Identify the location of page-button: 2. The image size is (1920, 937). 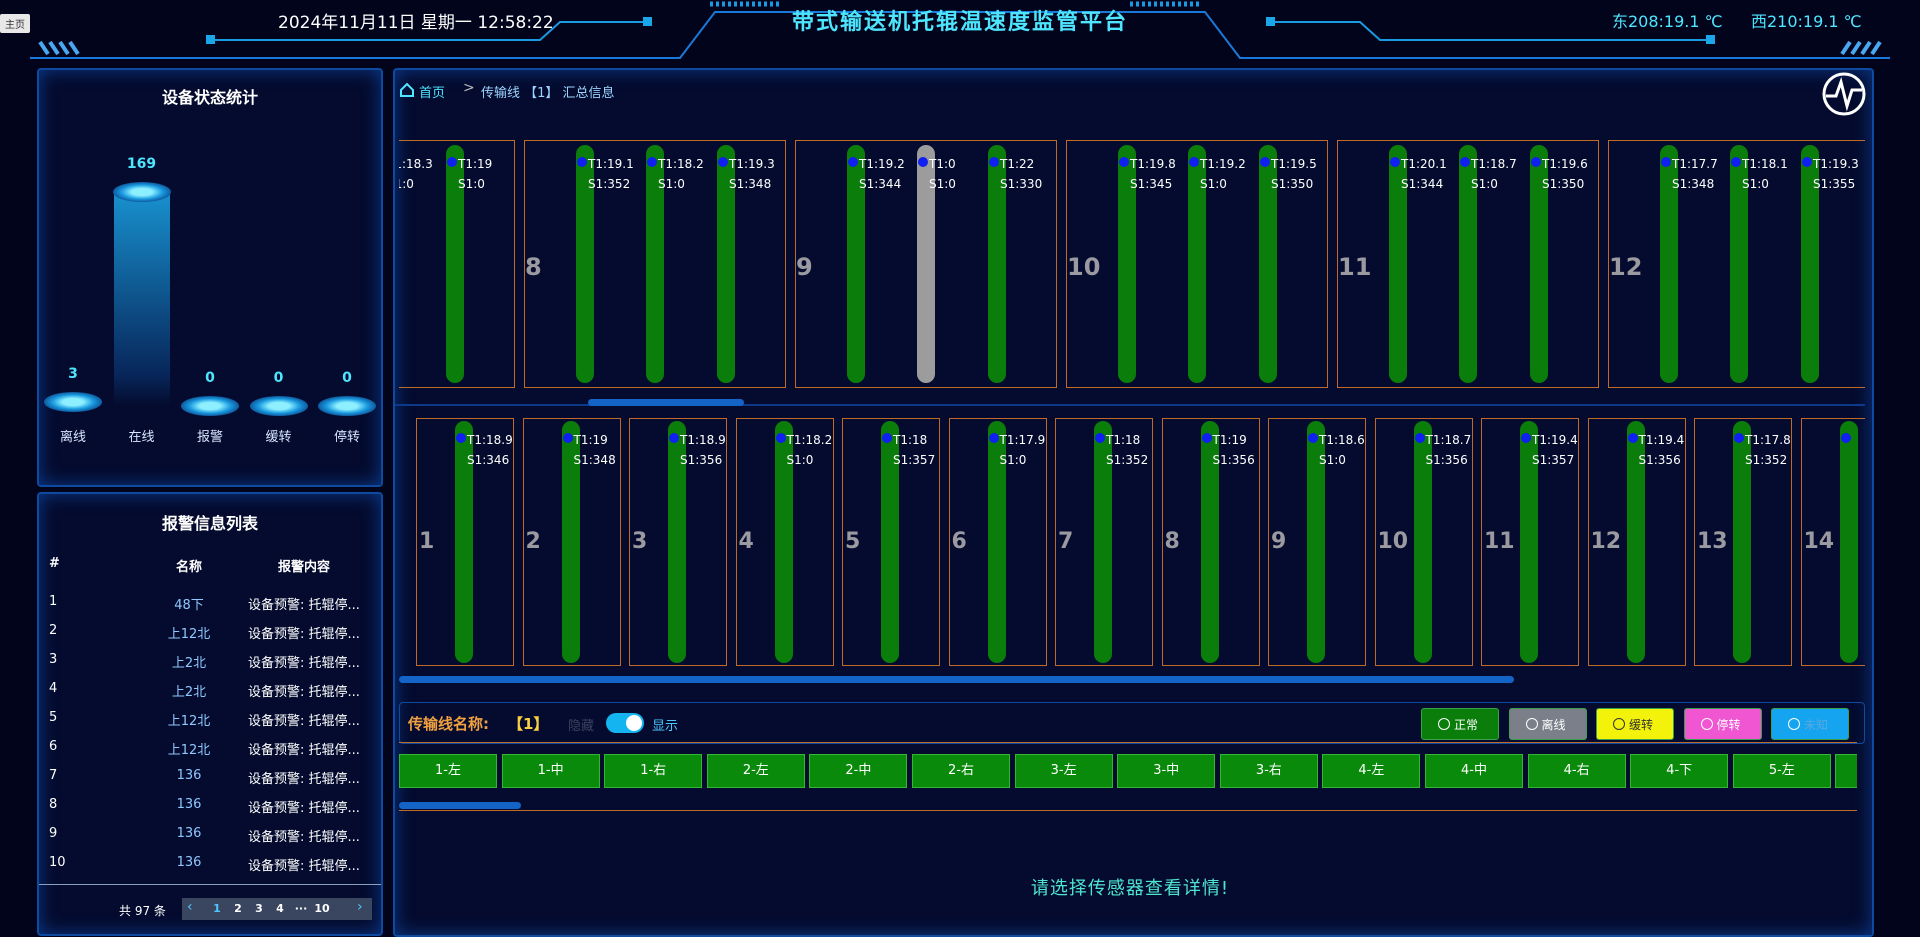
(238, 908).